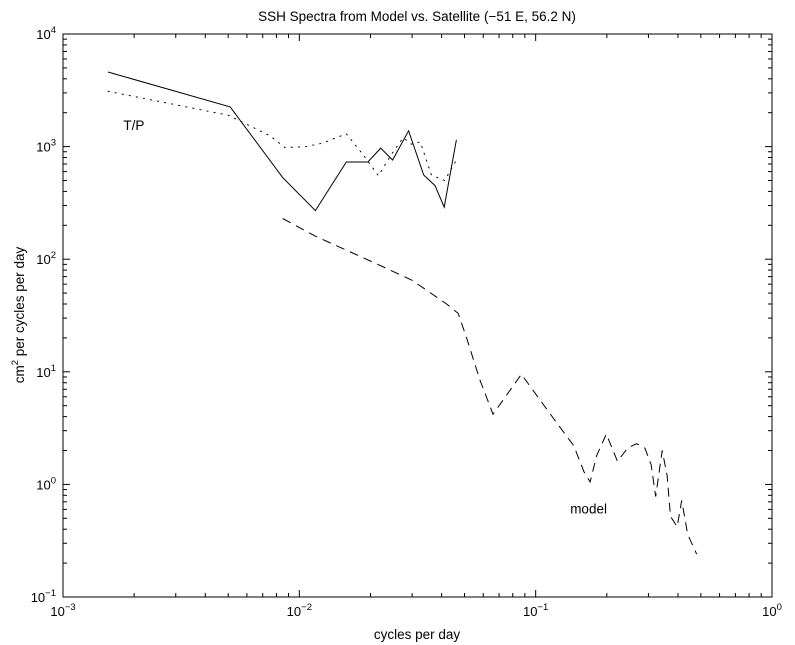 This screenshot has height=645, width=795. I want to click on series-line-solid, so click(282, 141).